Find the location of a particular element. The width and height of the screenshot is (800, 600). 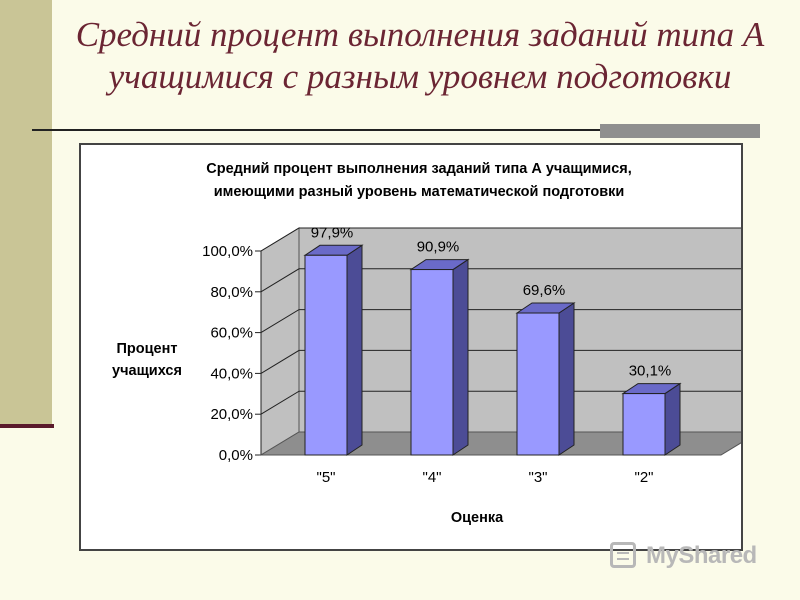

chart-floor is located at coordinates (500, 443).